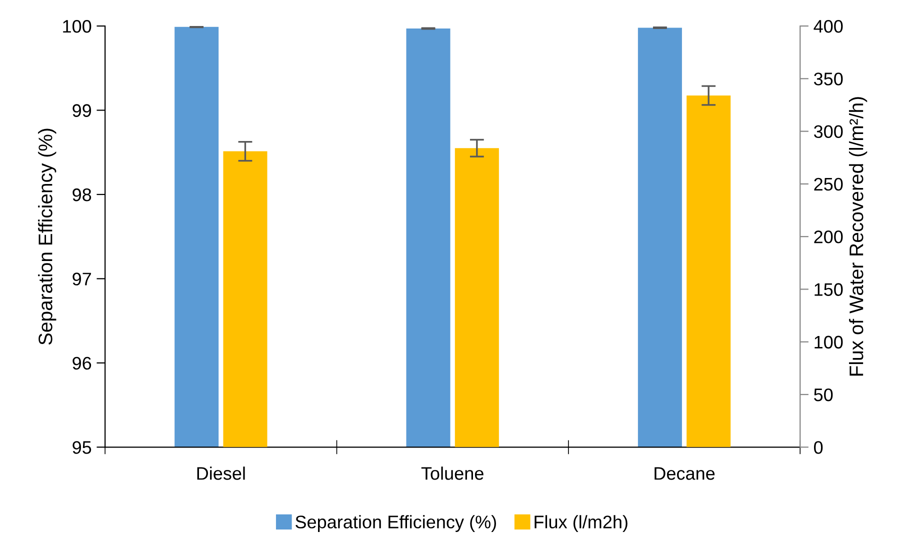 This screenshot has width=898, height=542. I want to click on x-tick-label: Decane, so click(684, 473).